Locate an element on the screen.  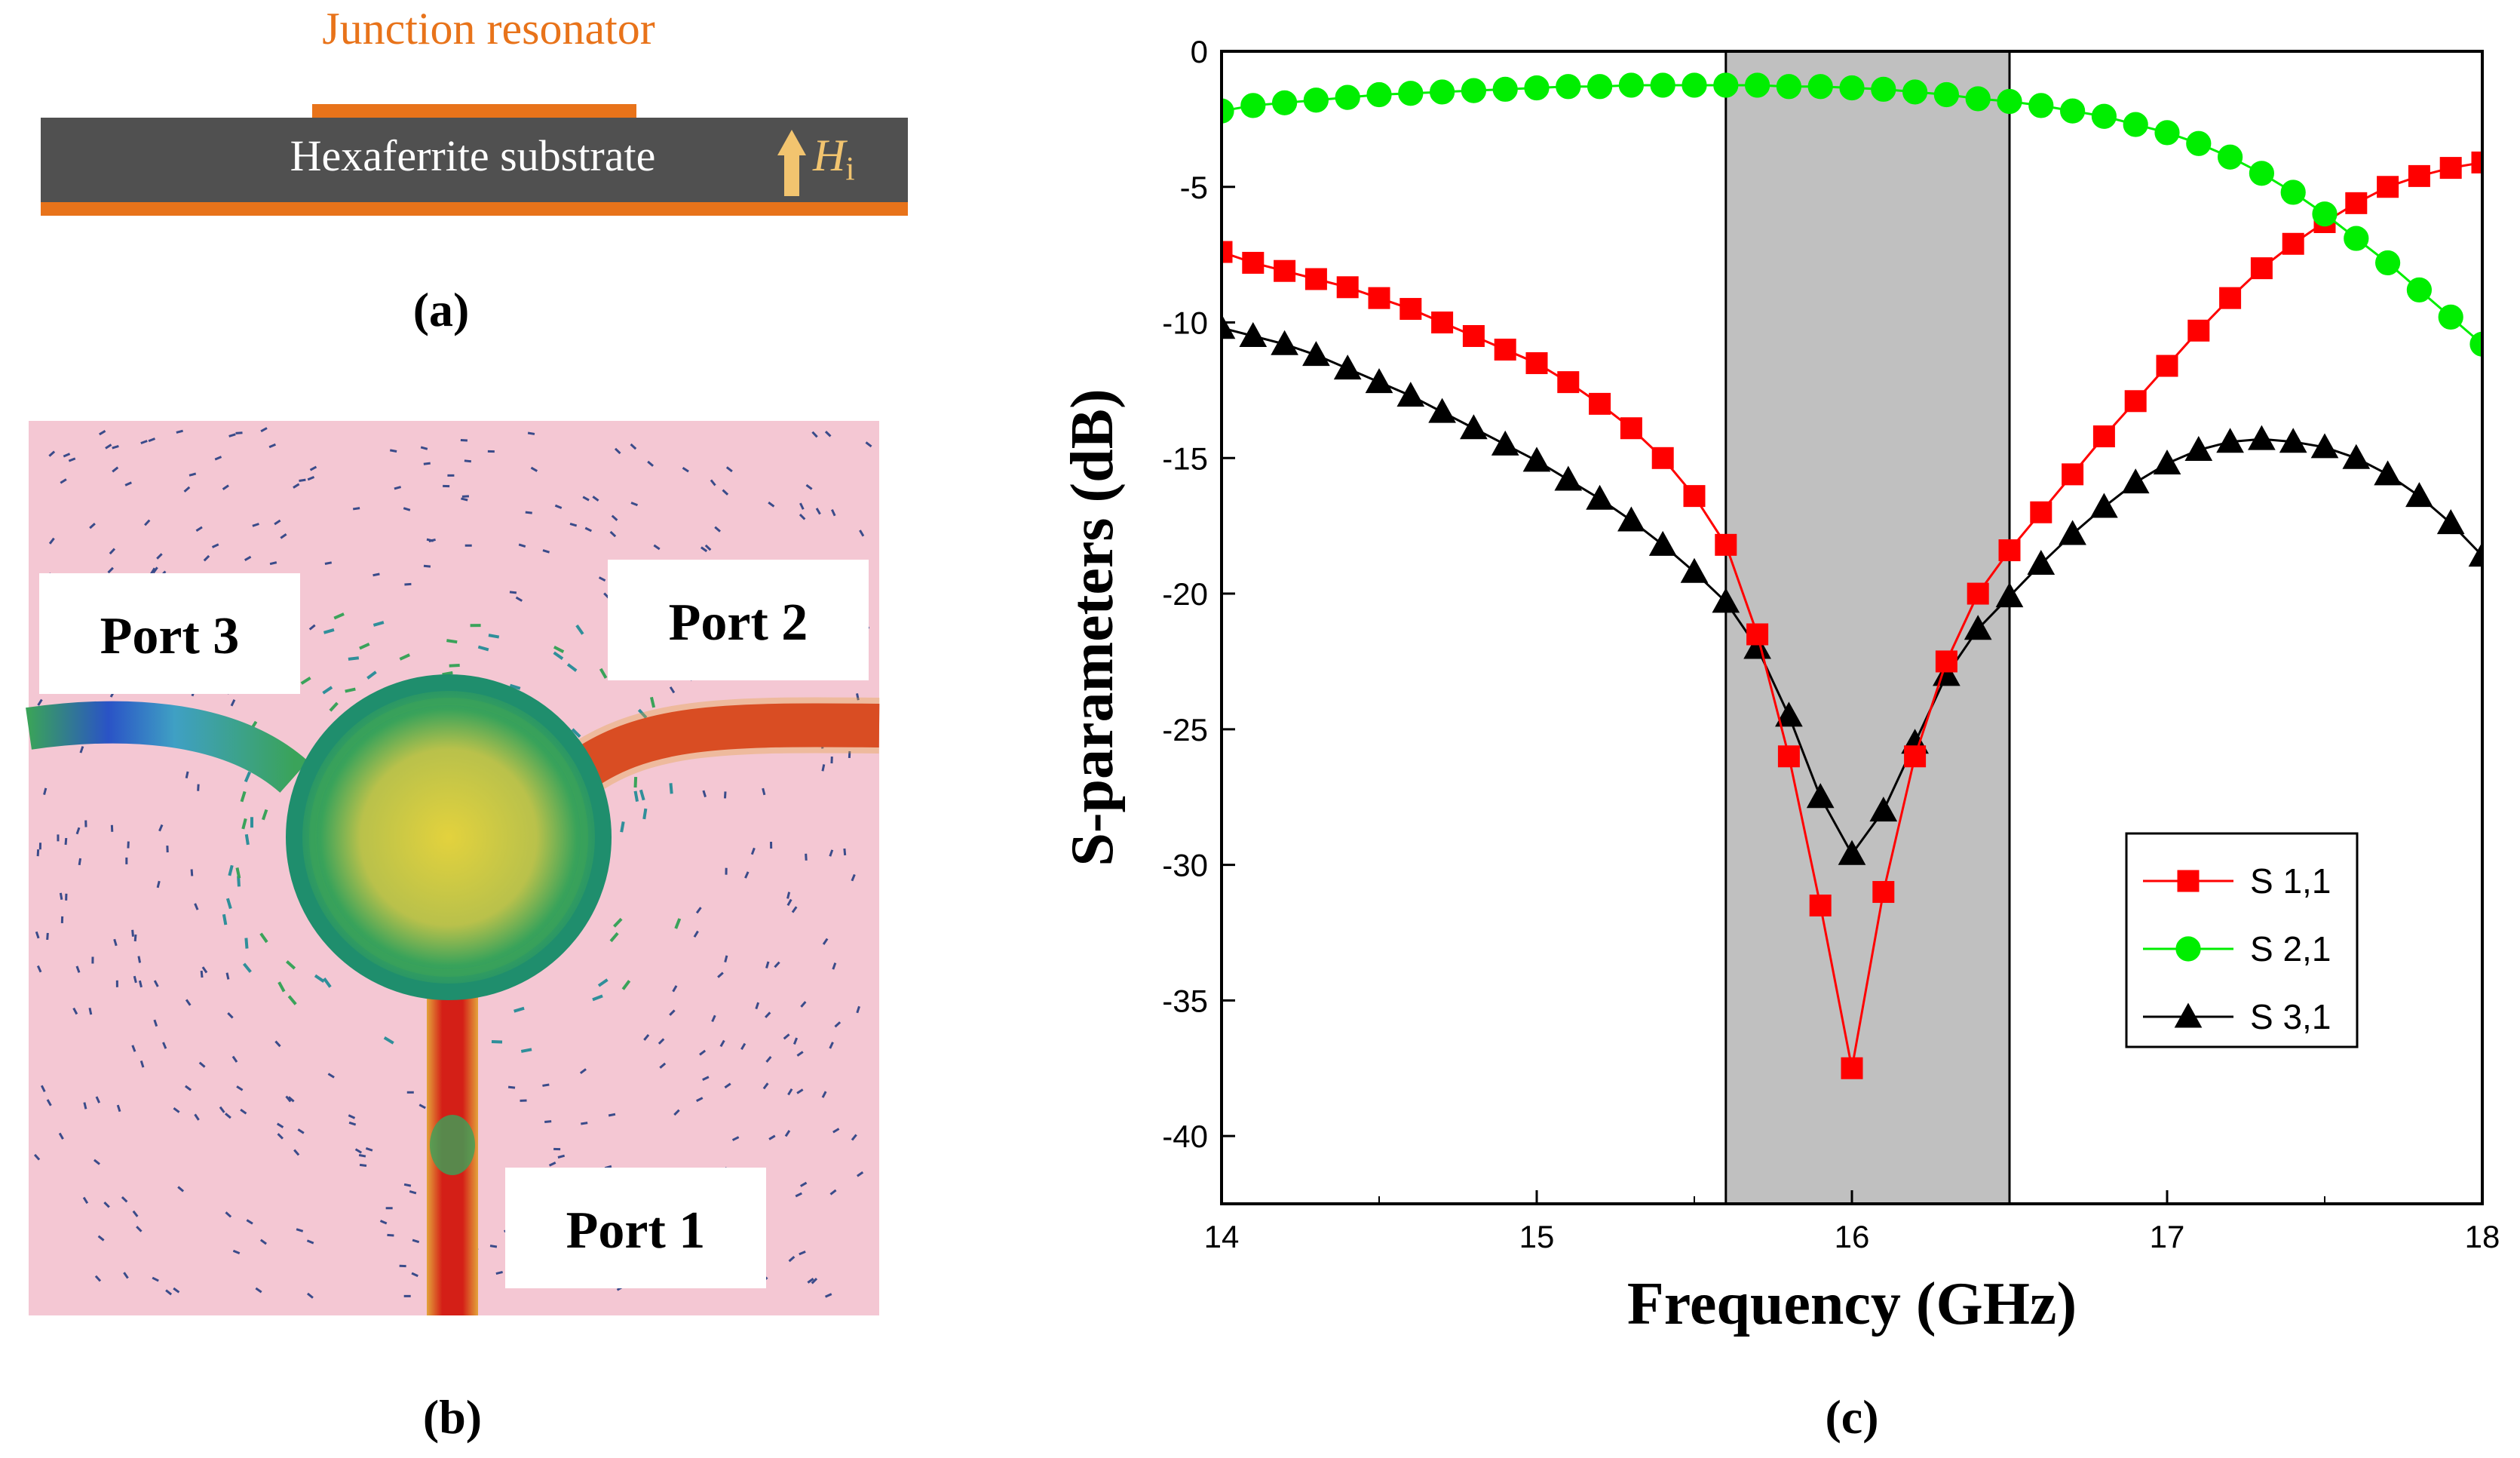
field-symbol: Hi is located at coordinates (833, 158).